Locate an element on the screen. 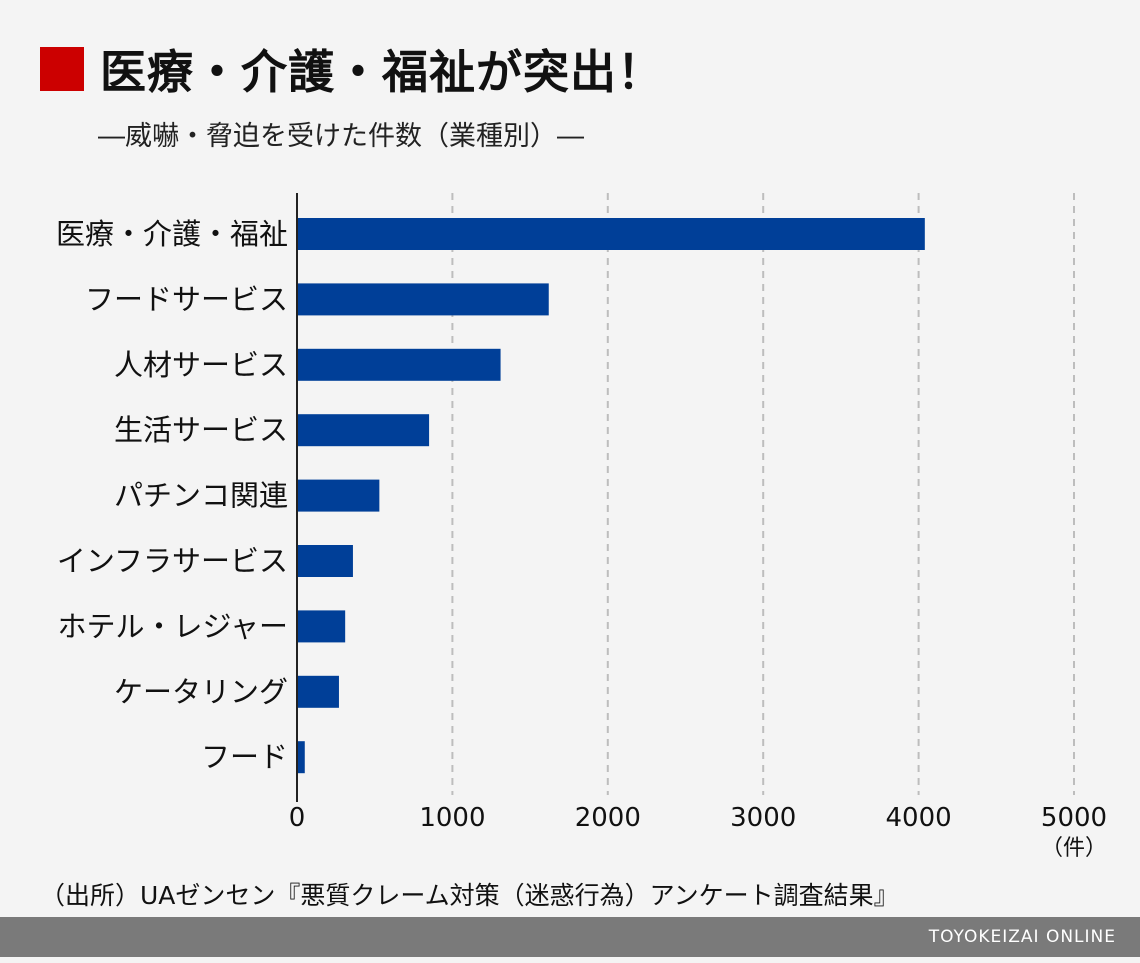 The height and width of the screenshot is (963, 1140). category-label: ケータリング is located at coordinates (201, 692).